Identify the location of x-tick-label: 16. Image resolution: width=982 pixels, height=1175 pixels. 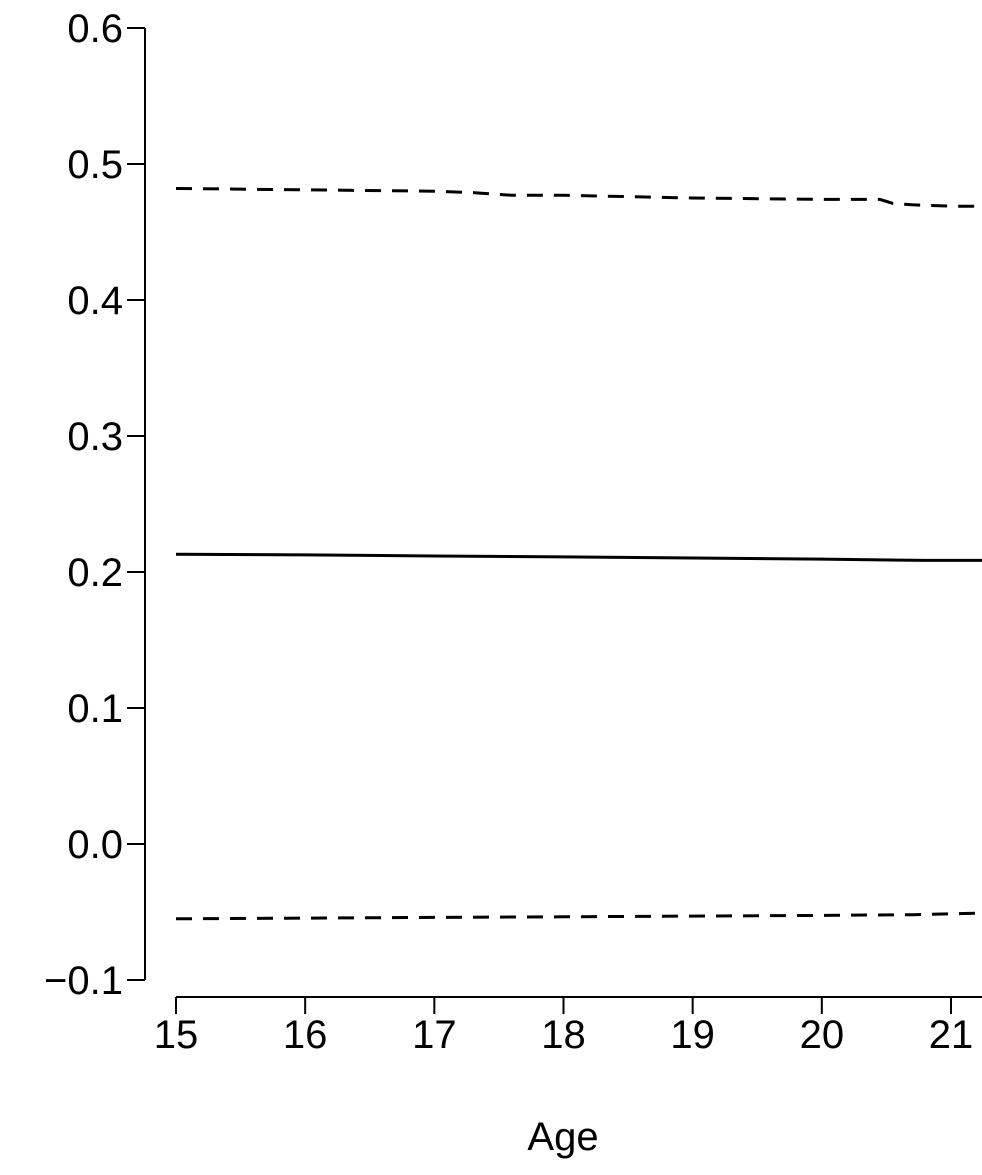
(305, 1035).